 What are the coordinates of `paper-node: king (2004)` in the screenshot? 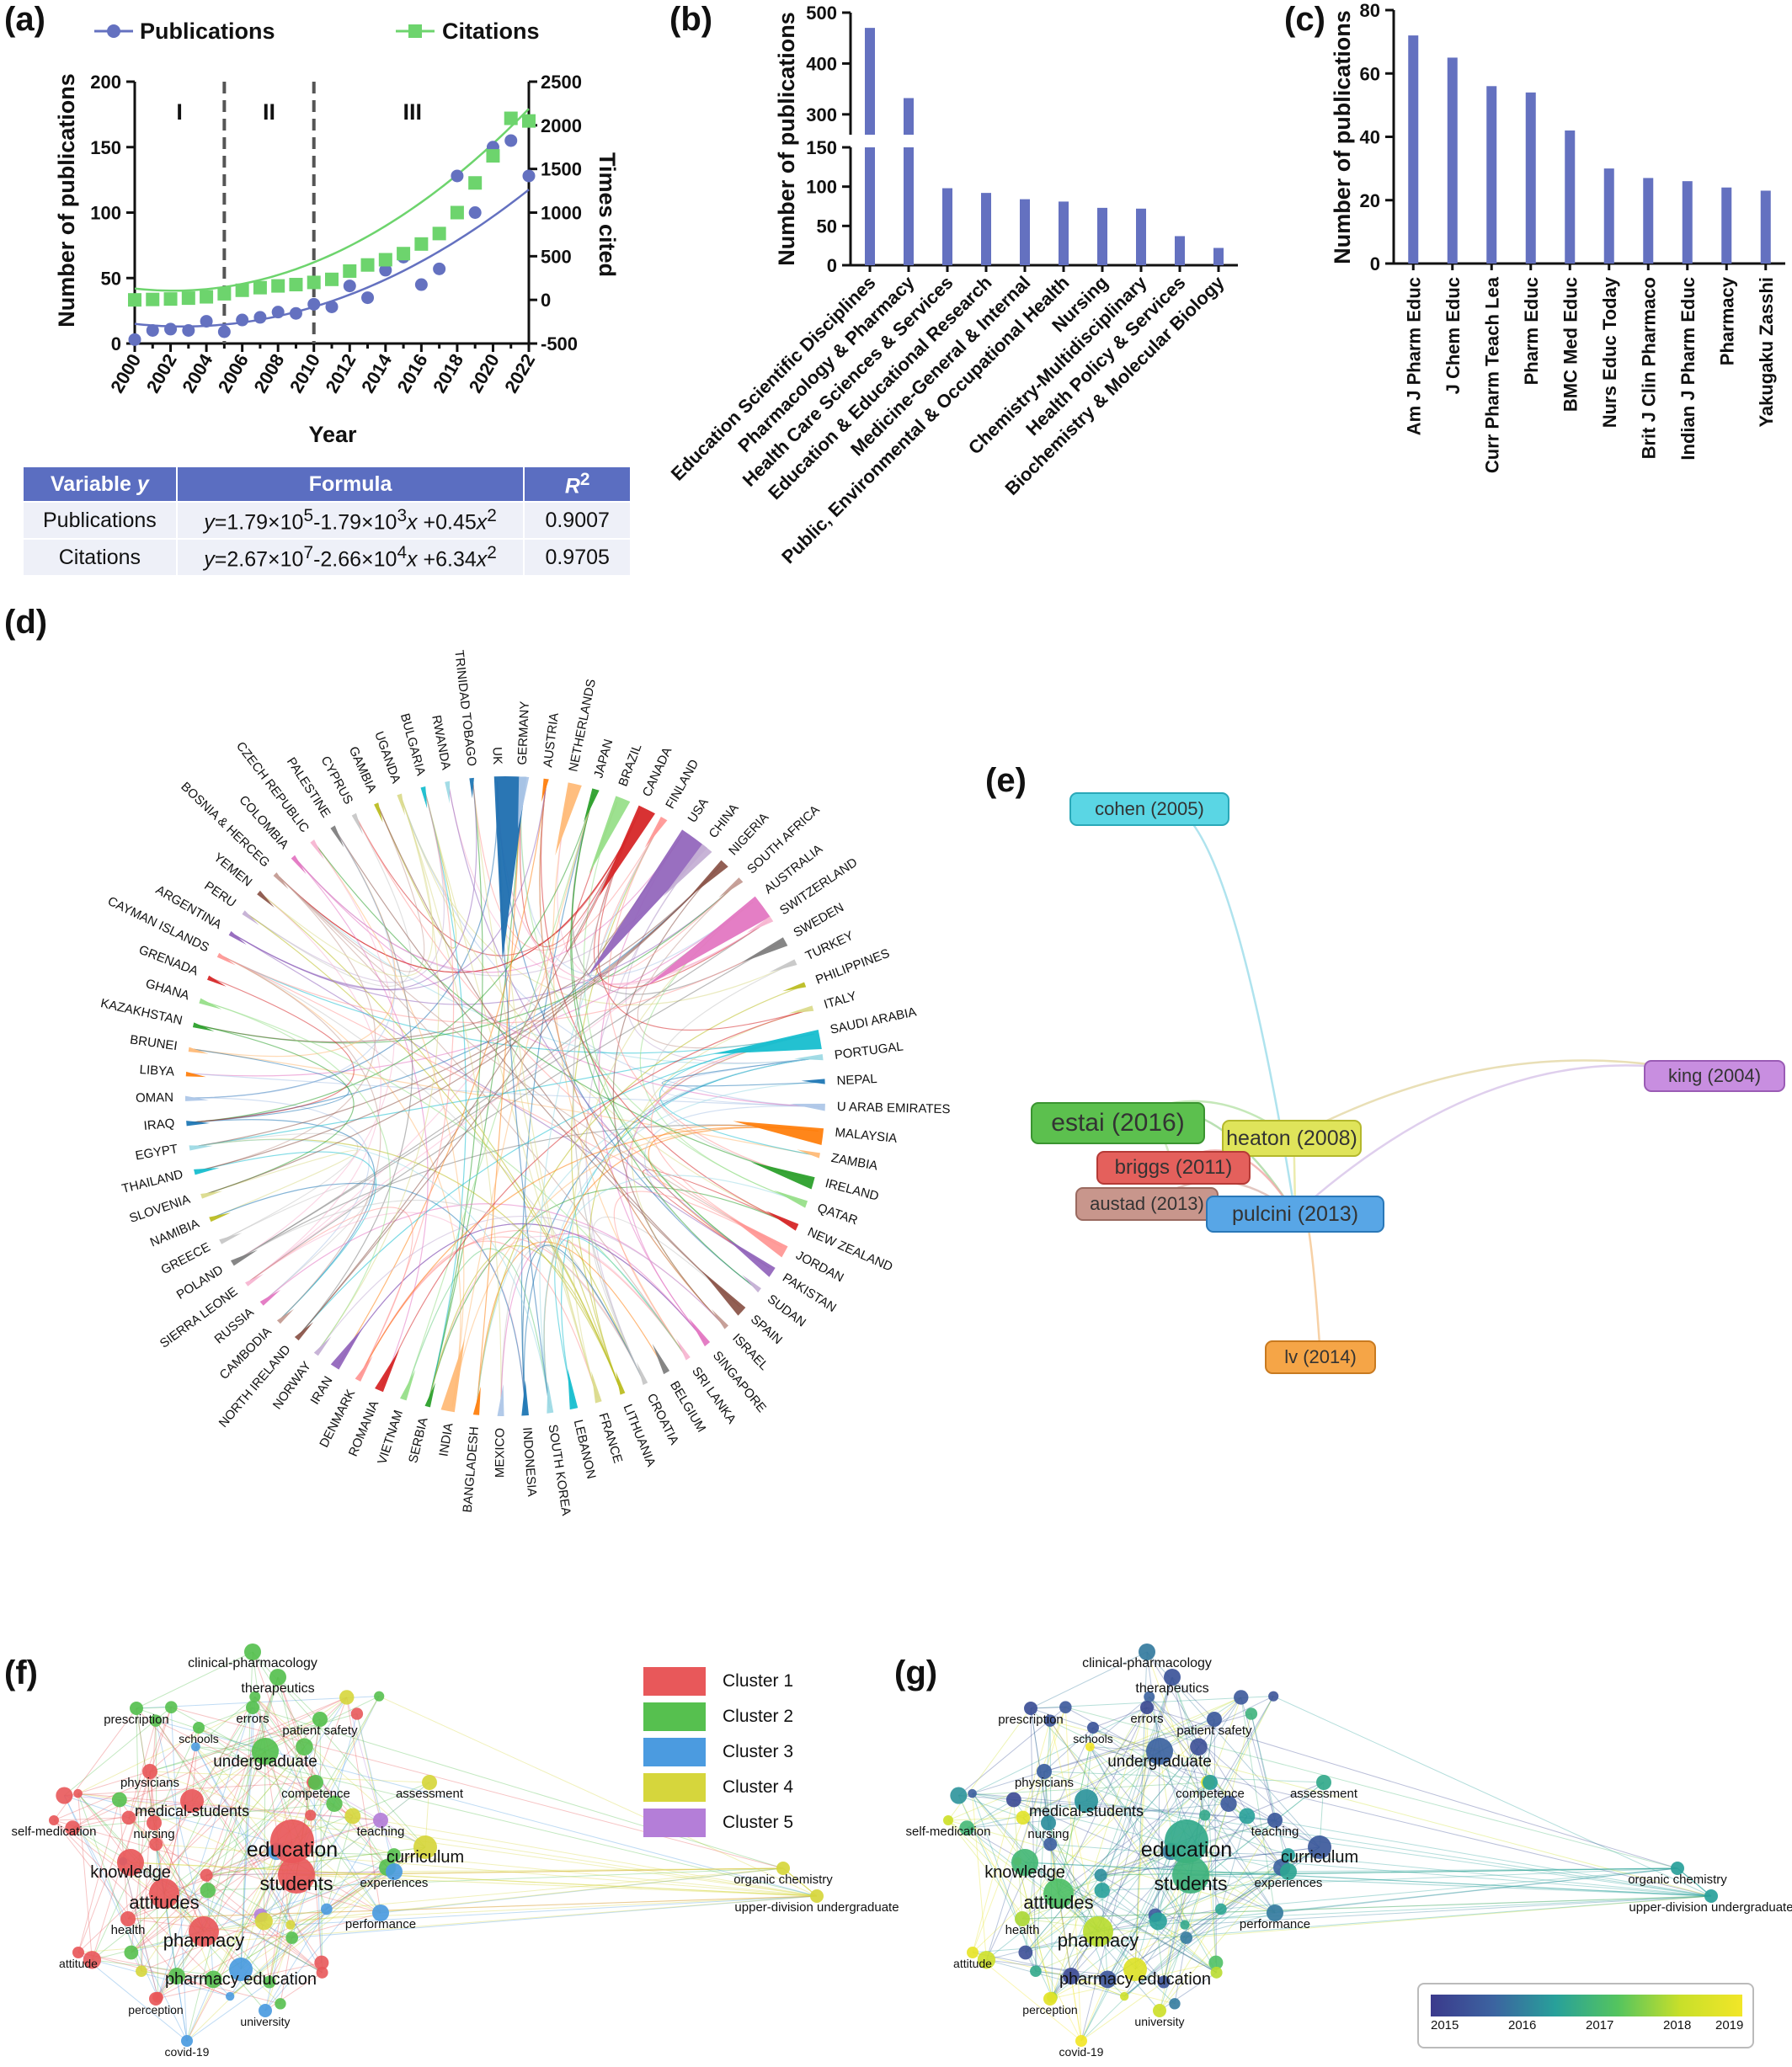 It's located at (1714, 1076).